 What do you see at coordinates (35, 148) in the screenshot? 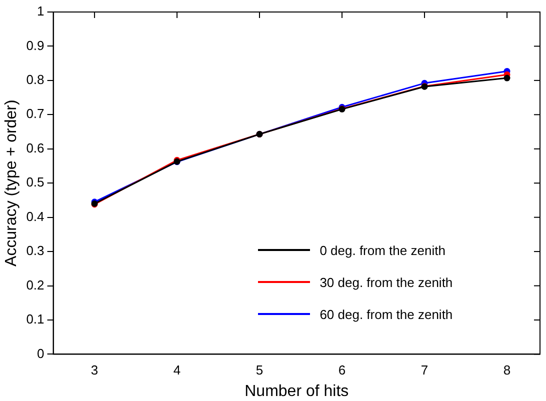
I see `y-tick-label: 0.6` at bounding box center [35, 148].